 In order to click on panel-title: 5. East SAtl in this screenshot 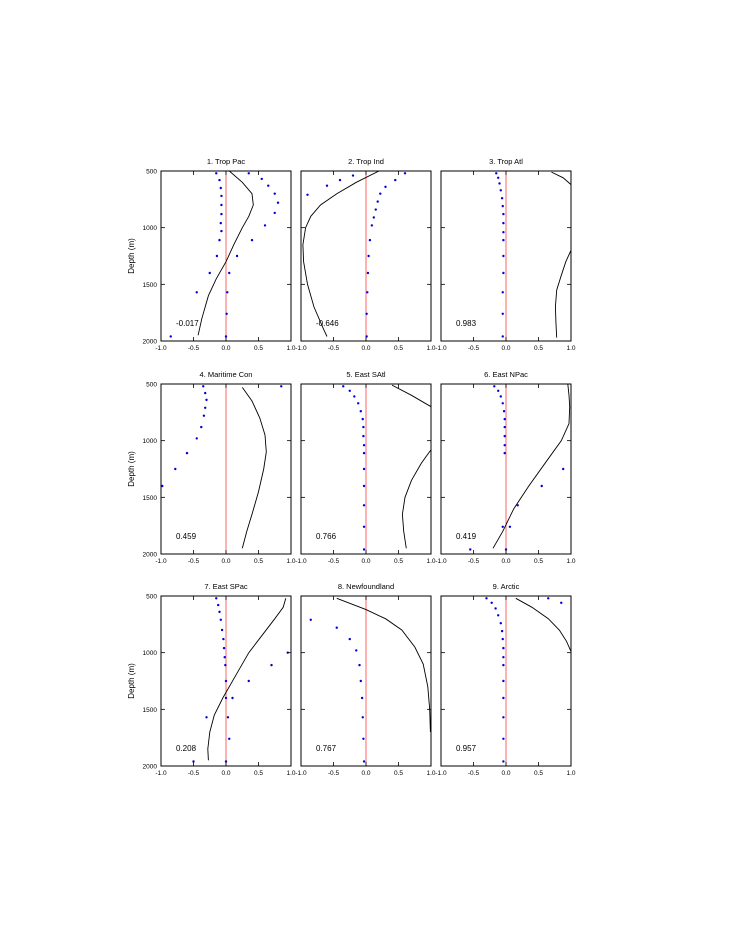, I will do `click(366, 374)`.